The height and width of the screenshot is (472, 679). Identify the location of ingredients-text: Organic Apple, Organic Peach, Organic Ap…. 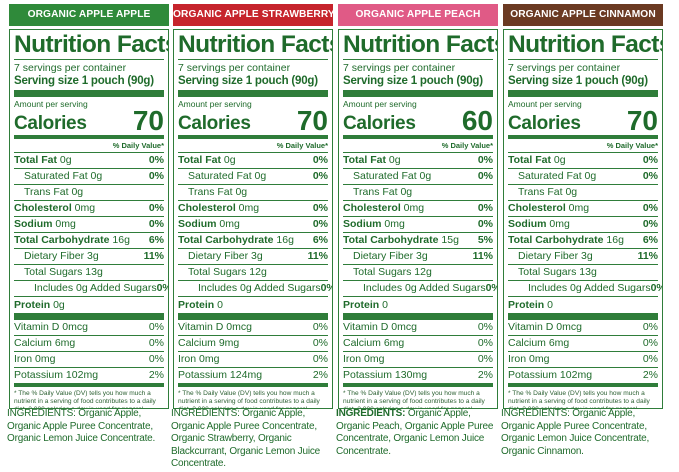
(415, 432).